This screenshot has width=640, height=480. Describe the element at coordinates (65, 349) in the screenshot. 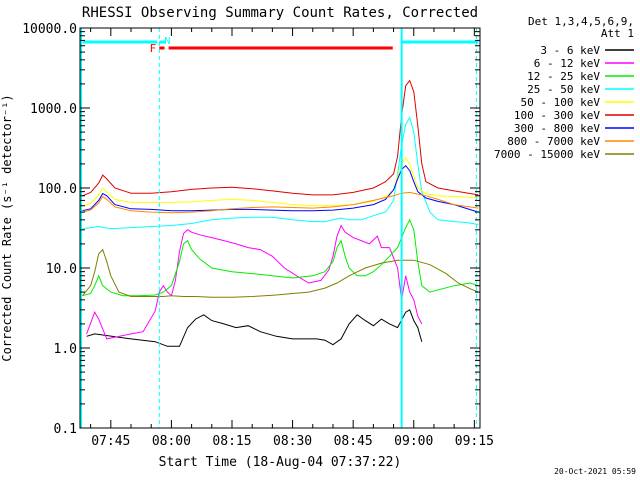

I see `y-tick-label-4: 1.0` at that location.